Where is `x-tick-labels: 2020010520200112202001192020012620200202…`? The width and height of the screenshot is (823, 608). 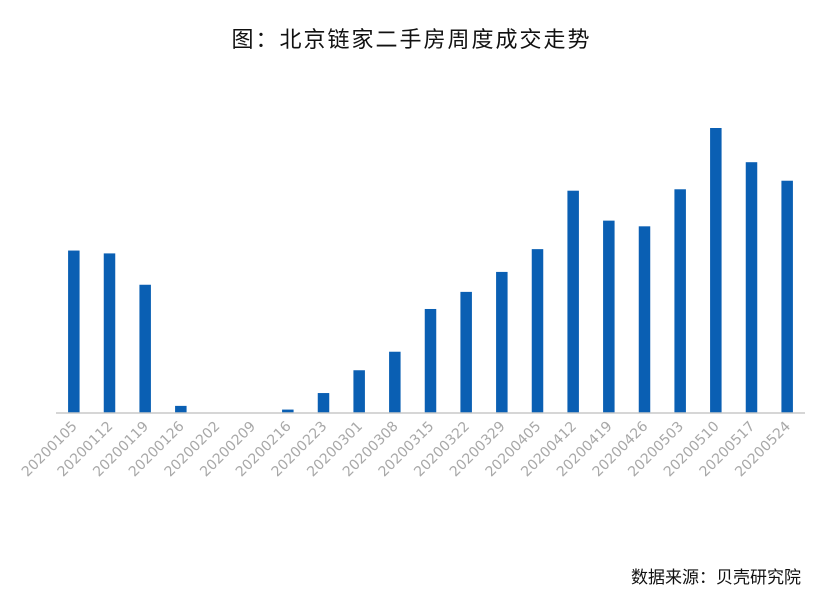 x-tick-labels: 2020010520200112202001192020012620200202… is located at coordinates (406, 449).